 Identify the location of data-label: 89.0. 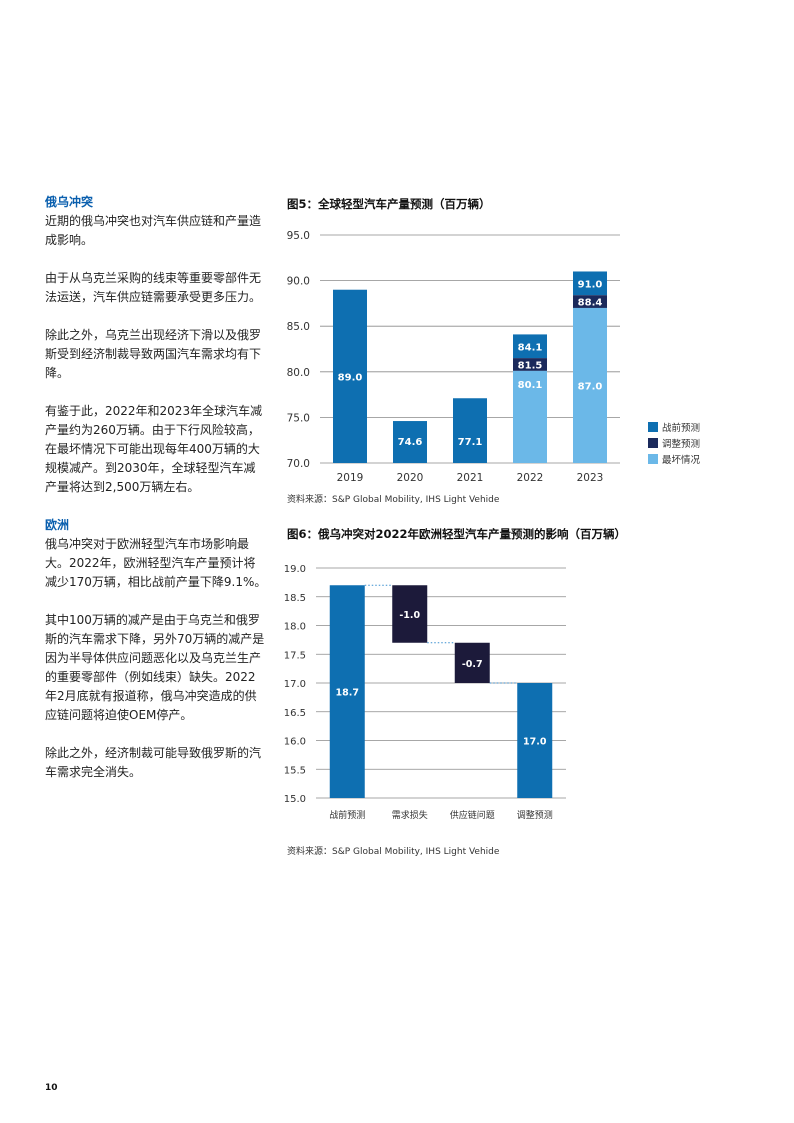
(350, 377).